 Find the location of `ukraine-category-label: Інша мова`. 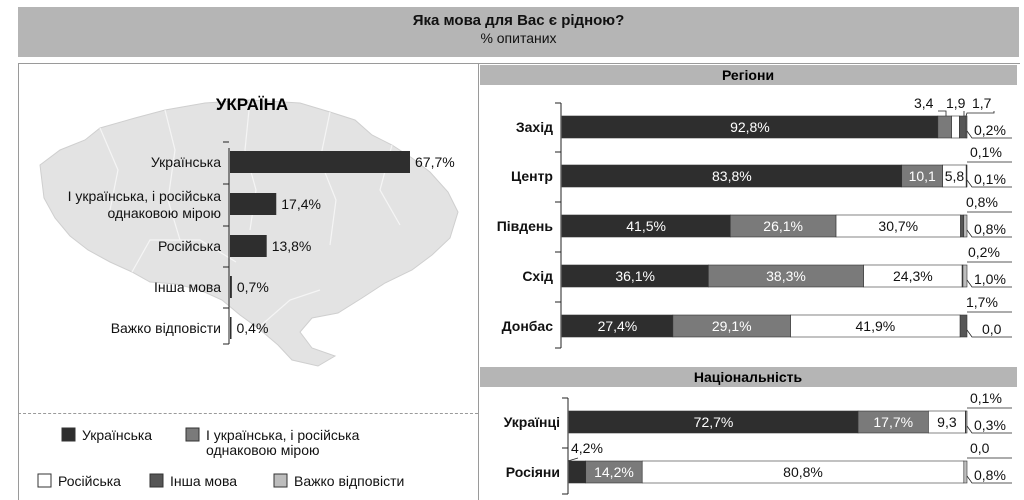

ukraine-category-label: Інша мова is located at coordinates (187, 287).